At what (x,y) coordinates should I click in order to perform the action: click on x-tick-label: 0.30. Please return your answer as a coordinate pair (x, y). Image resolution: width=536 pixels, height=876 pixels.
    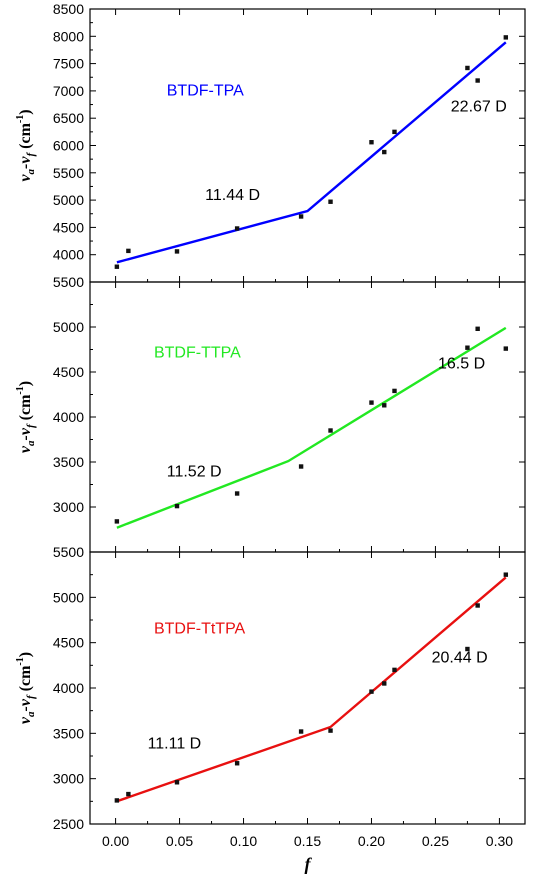
    Looking at the image, I should click on (499, 841).